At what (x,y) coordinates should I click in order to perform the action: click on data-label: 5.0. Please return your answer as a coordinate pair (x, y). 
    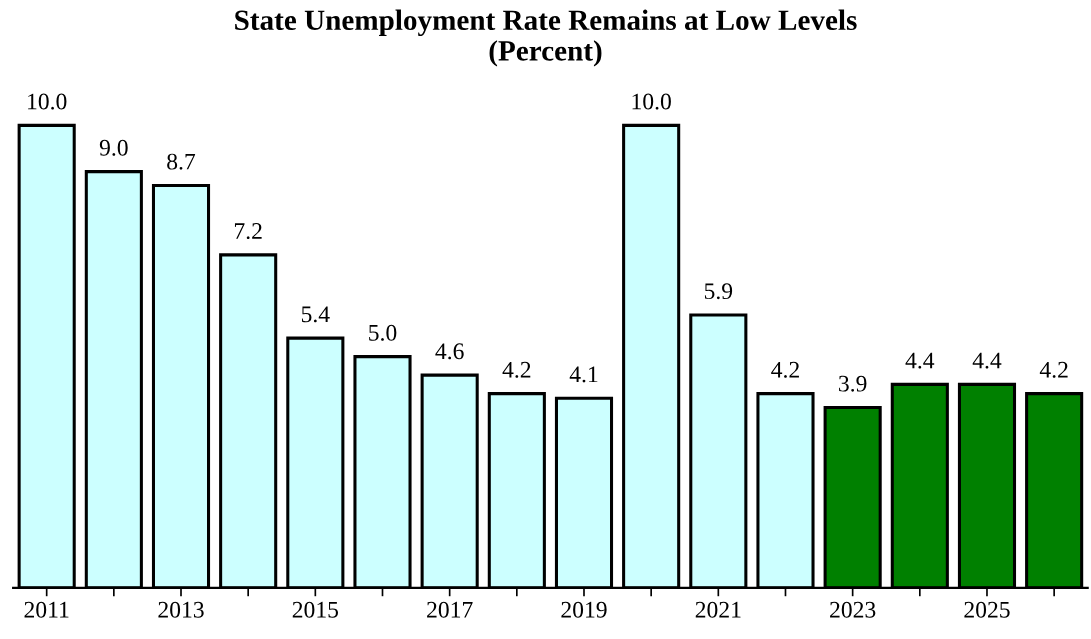
    Looking at the image, I should click on (383, 332).